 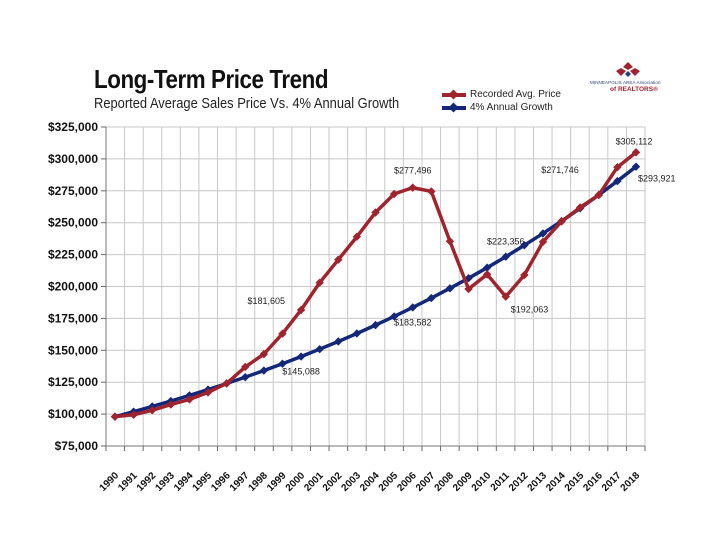 I want to click on y-tick-label: $75,000, so click(x=77, y=446).